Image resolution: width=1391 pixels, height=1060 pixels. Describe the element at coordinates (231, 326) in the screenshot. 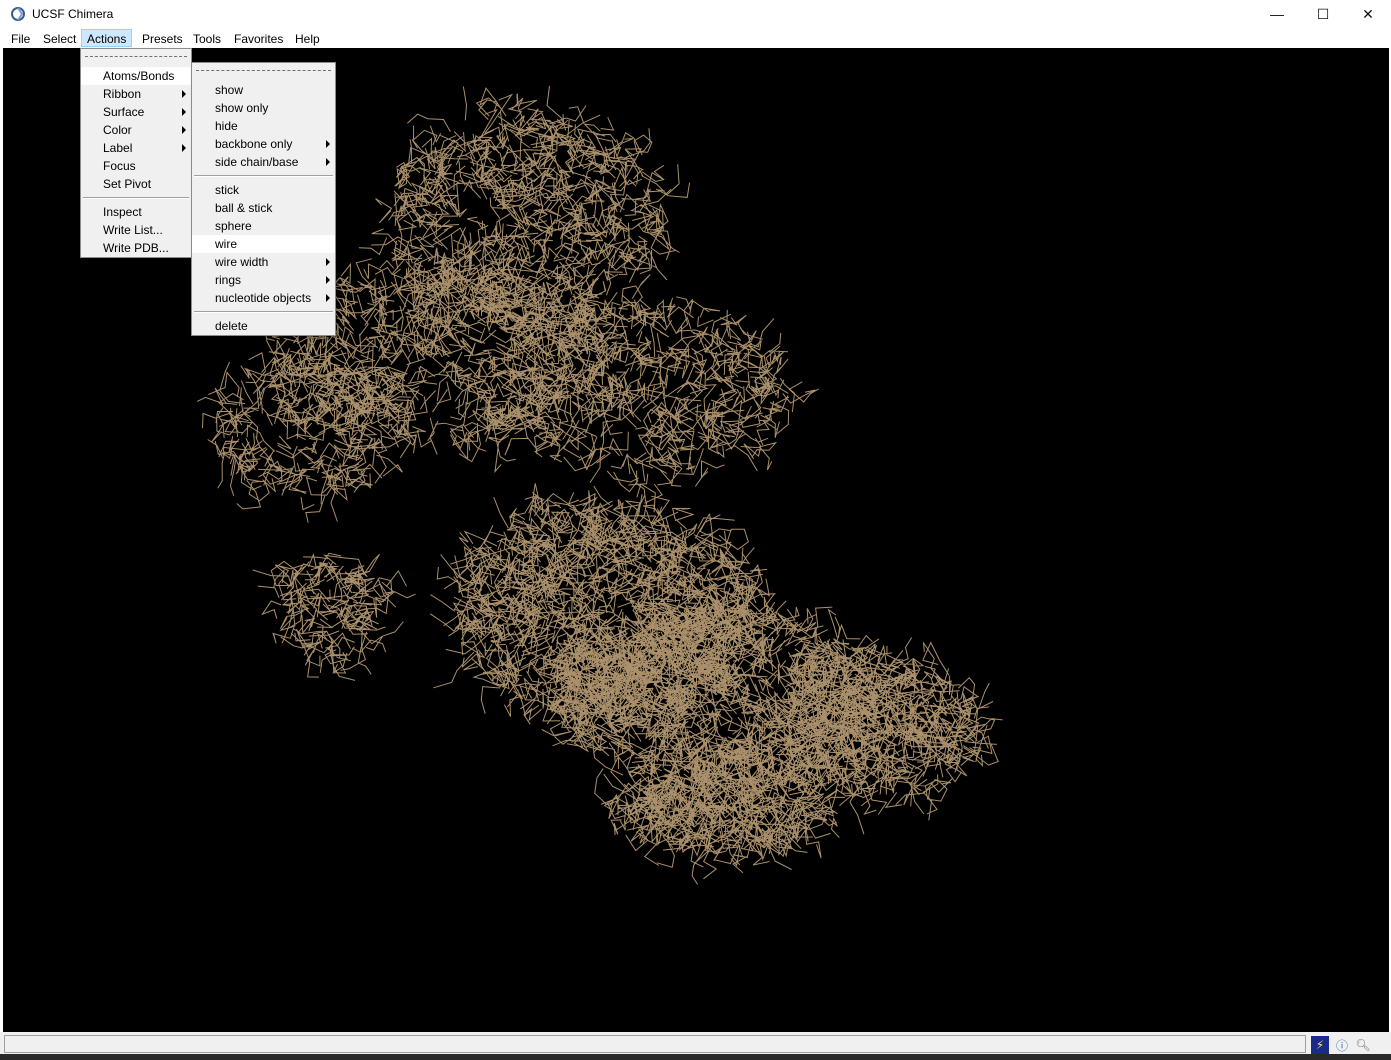

I see `atoms-delete: delete` at that location.